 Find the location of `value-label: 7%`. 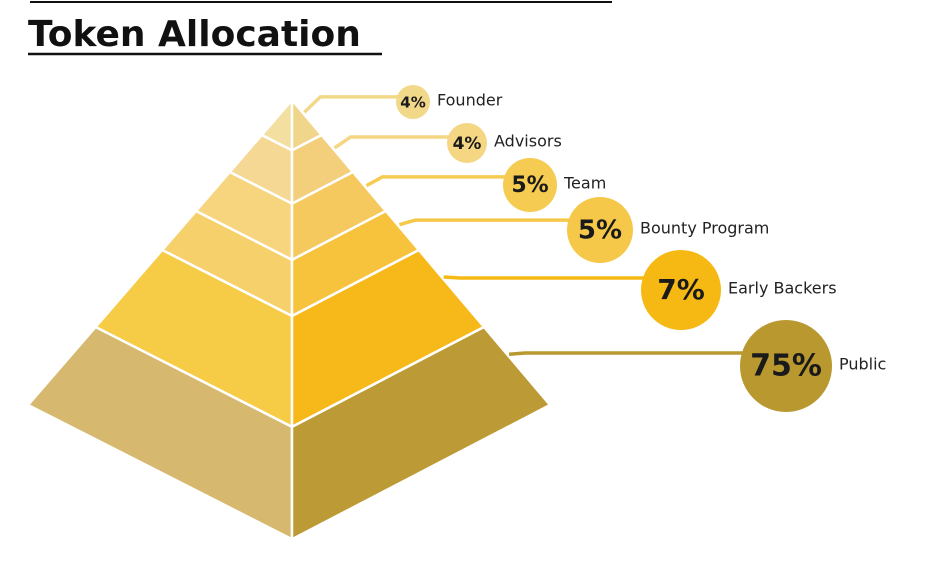

value-label: 7% is located at coordinates (681, 289).